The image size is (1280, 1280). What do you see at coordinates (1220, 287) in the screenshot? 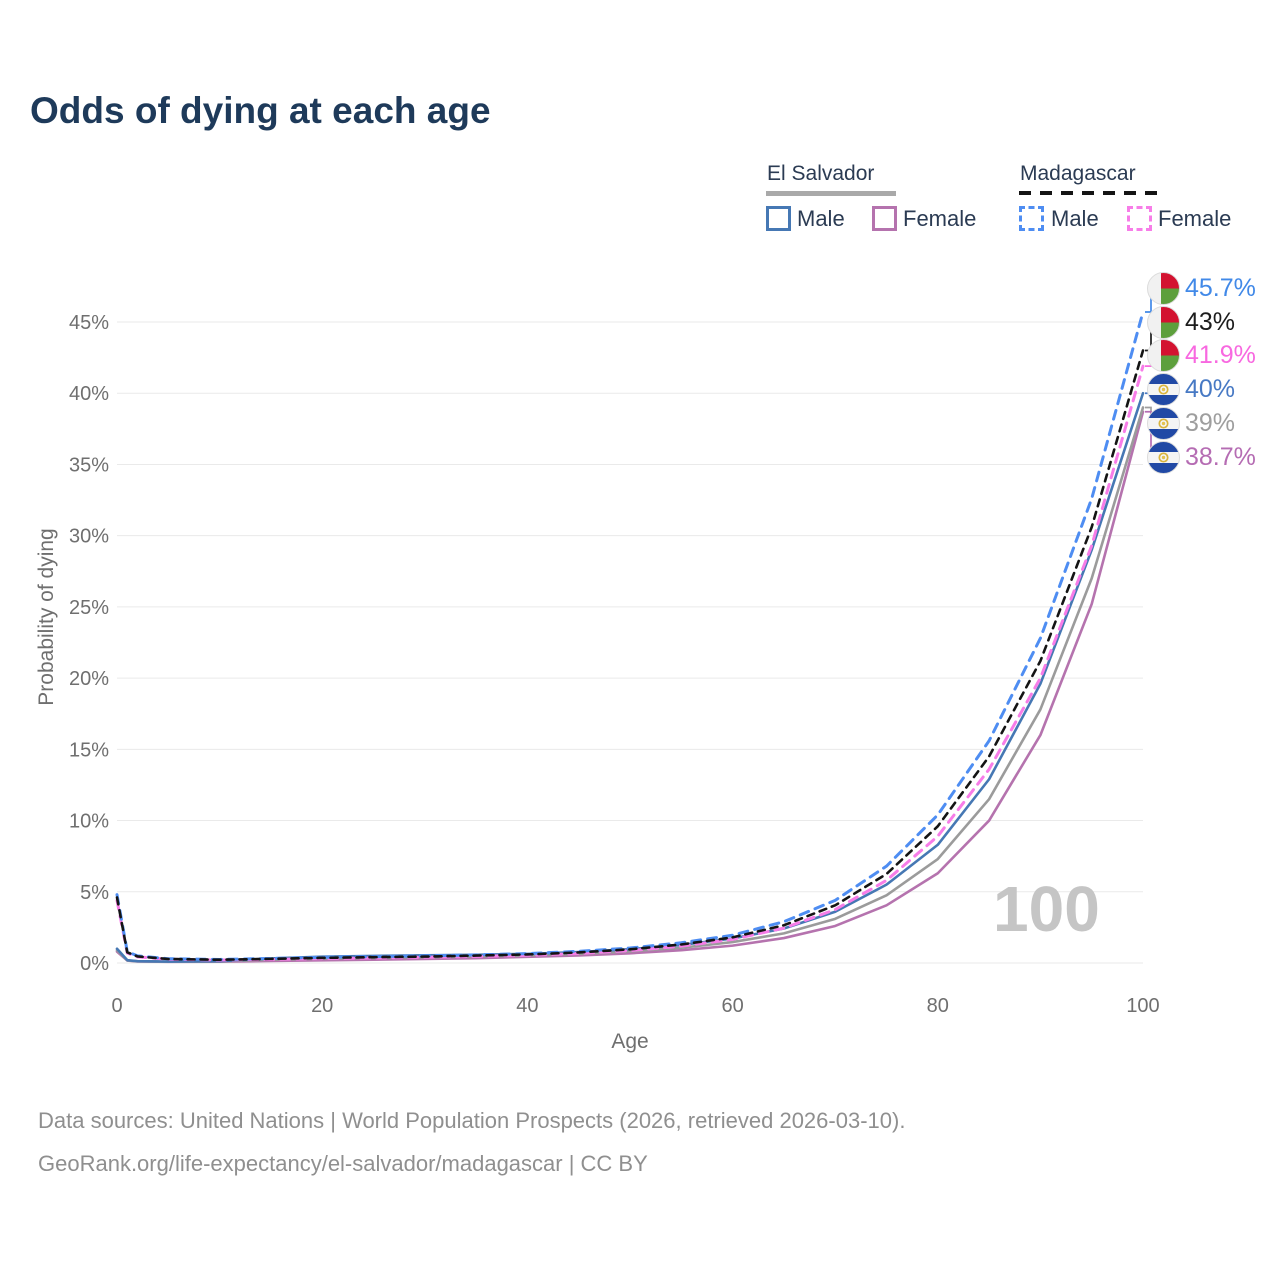
I see `end-label-value: 45.7%` at bounding box center [1220, 287].